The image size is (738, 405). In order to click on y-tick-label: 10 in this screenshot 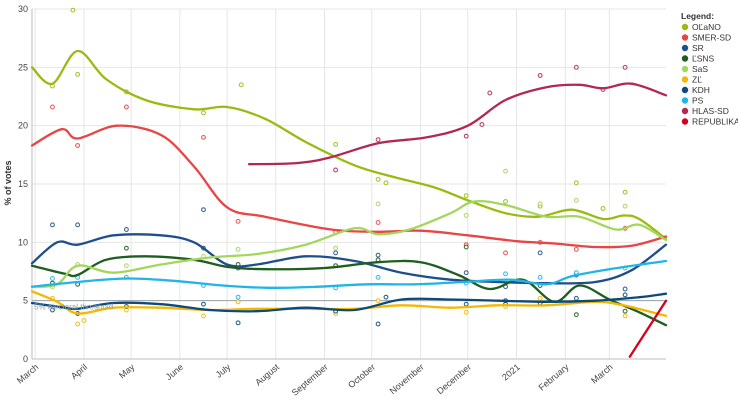, I will do `click(23, 242)`.